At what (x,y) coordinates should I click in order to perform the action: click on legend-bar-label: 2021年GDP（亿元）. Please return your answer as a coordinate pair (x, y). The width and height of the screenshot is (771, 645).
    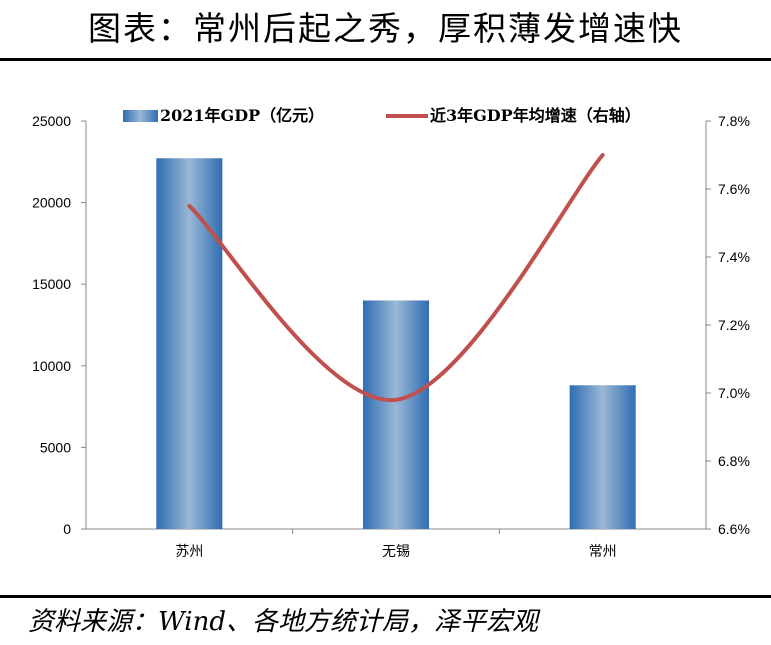
    Looking at the image, I should click on (242, 115).